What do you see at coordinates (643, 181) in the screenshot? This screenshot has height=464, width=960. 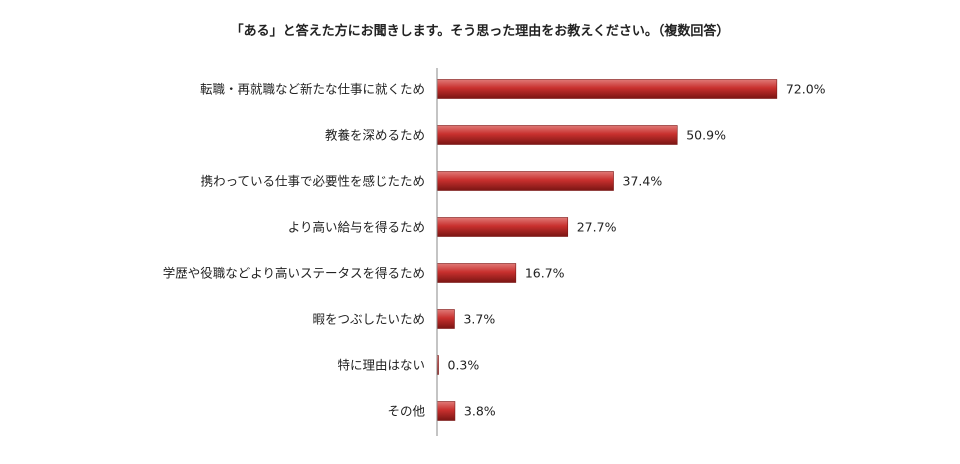 I see `value-label: 37.4%` at bounding box center [643, 181].